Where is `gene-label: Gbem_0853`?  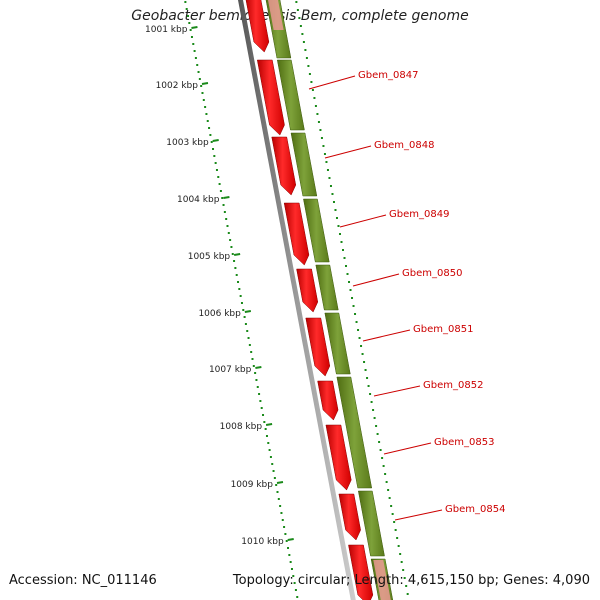
gene-label: Gbem_0853 is located at coordinates (464, 442).